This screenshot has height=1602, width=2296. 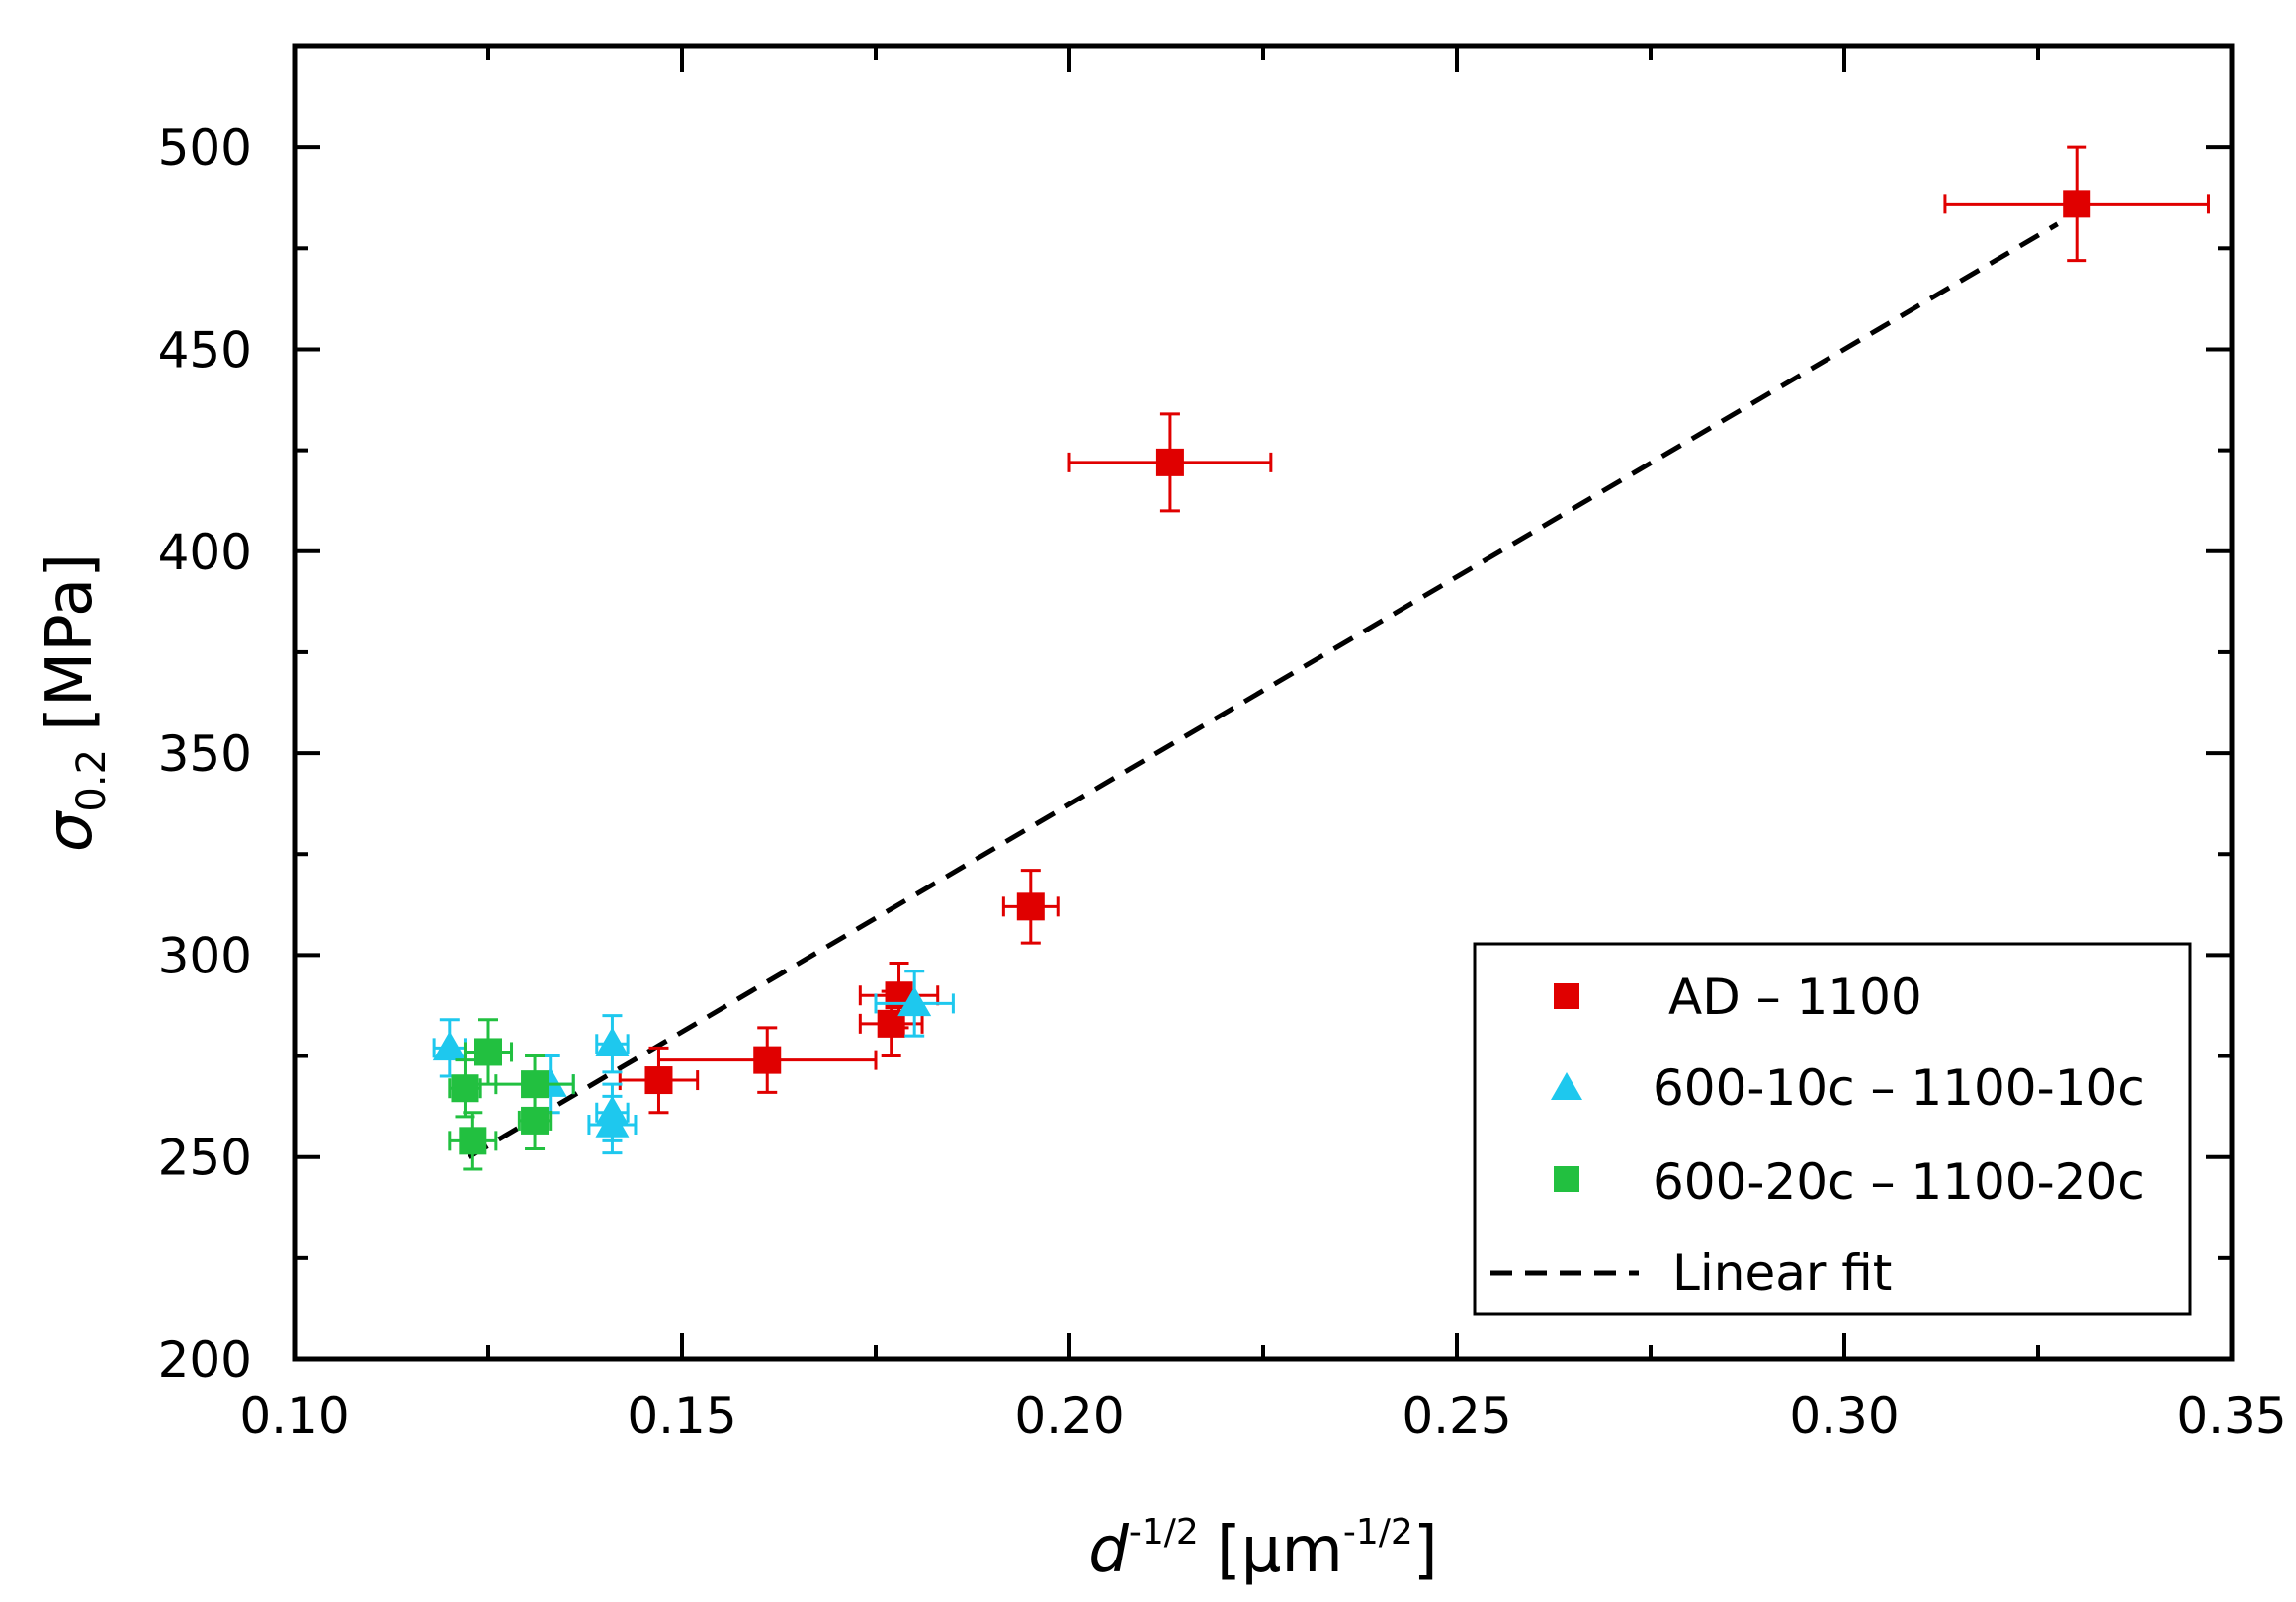 I want to click on y-axis-title: σ0.2 [MPa], so click(x=74, y=702).